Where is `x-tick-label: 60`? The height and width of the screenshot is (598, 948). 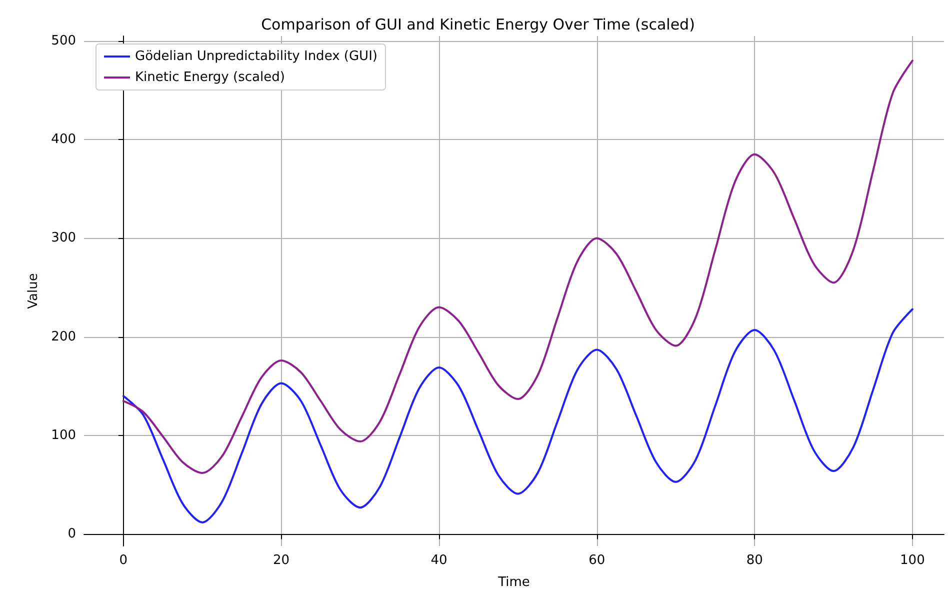 x-tick-label: 60 is located at coordinates (597, 560).